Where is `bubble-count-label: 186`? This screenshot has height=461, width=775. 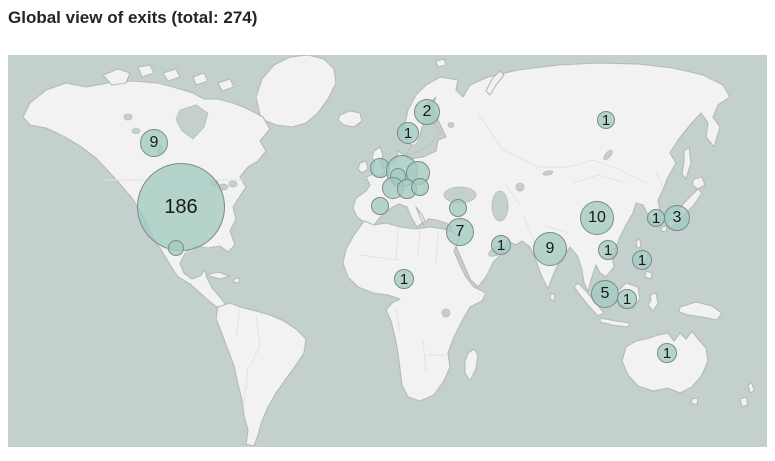 bubble-count-label: 186 is located at coordinates (181, 207).